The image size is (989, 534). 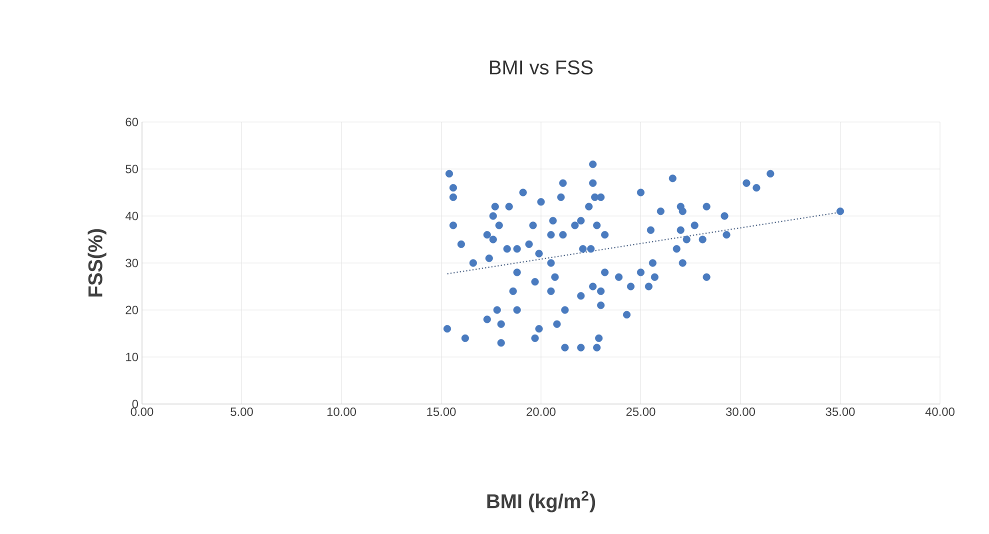 I want to click on y-tick-label: 10, so click(x=132, y=357).